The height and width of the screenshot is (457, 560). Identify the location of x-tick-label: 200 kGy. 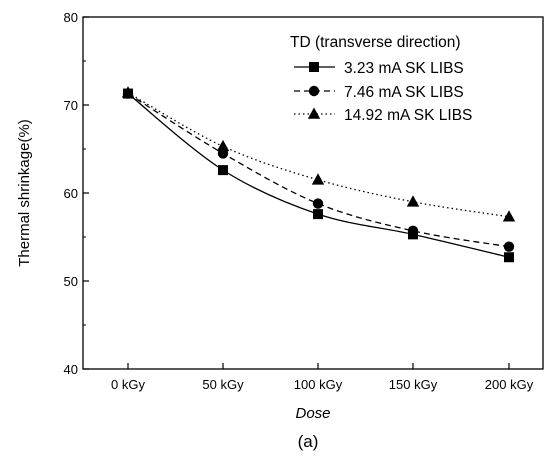
(509, 384).